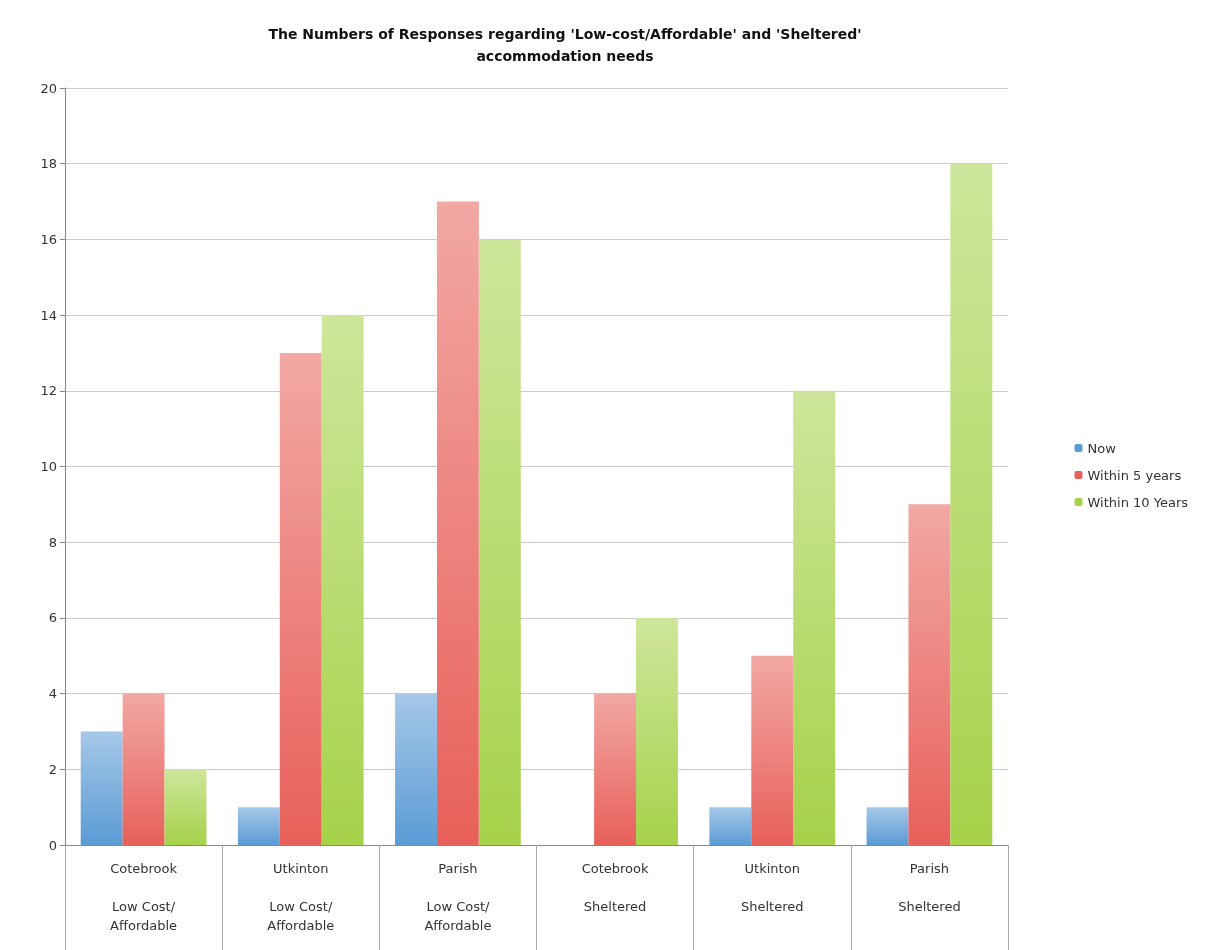  Describe the element at coordinates (301, 897) in the screenshot. I see `category-label: Utkinton Low Cost/ Affordable` at that location.